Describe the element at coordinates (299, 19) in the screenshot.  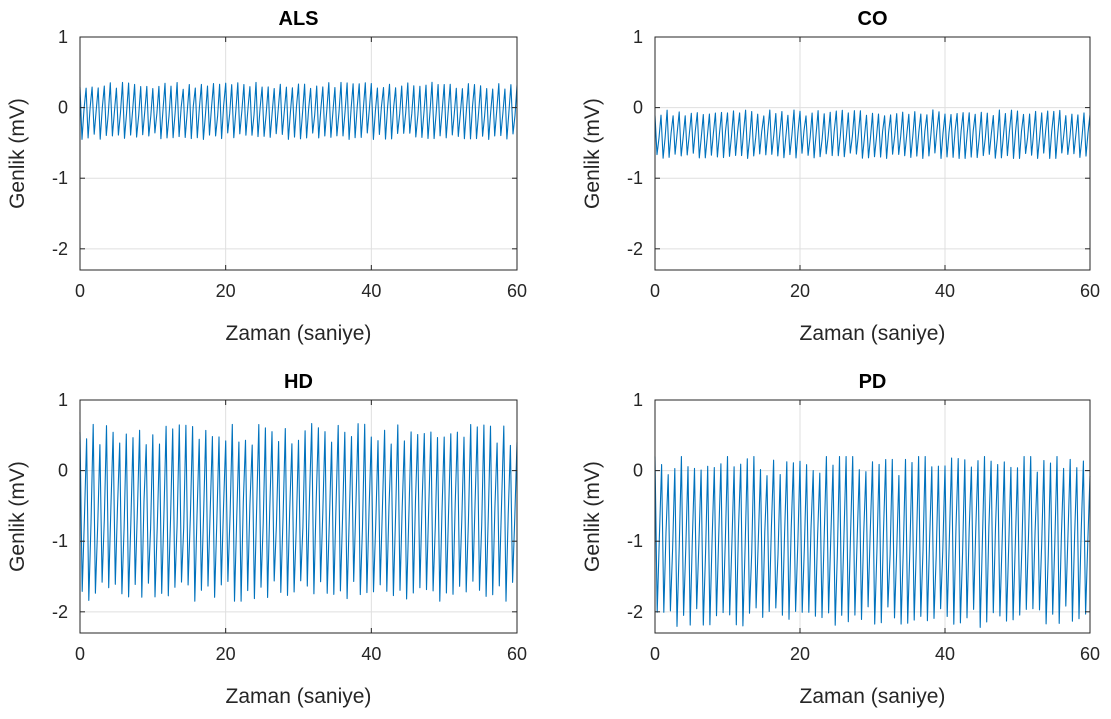
I see `chart-title: ALS` at that location.